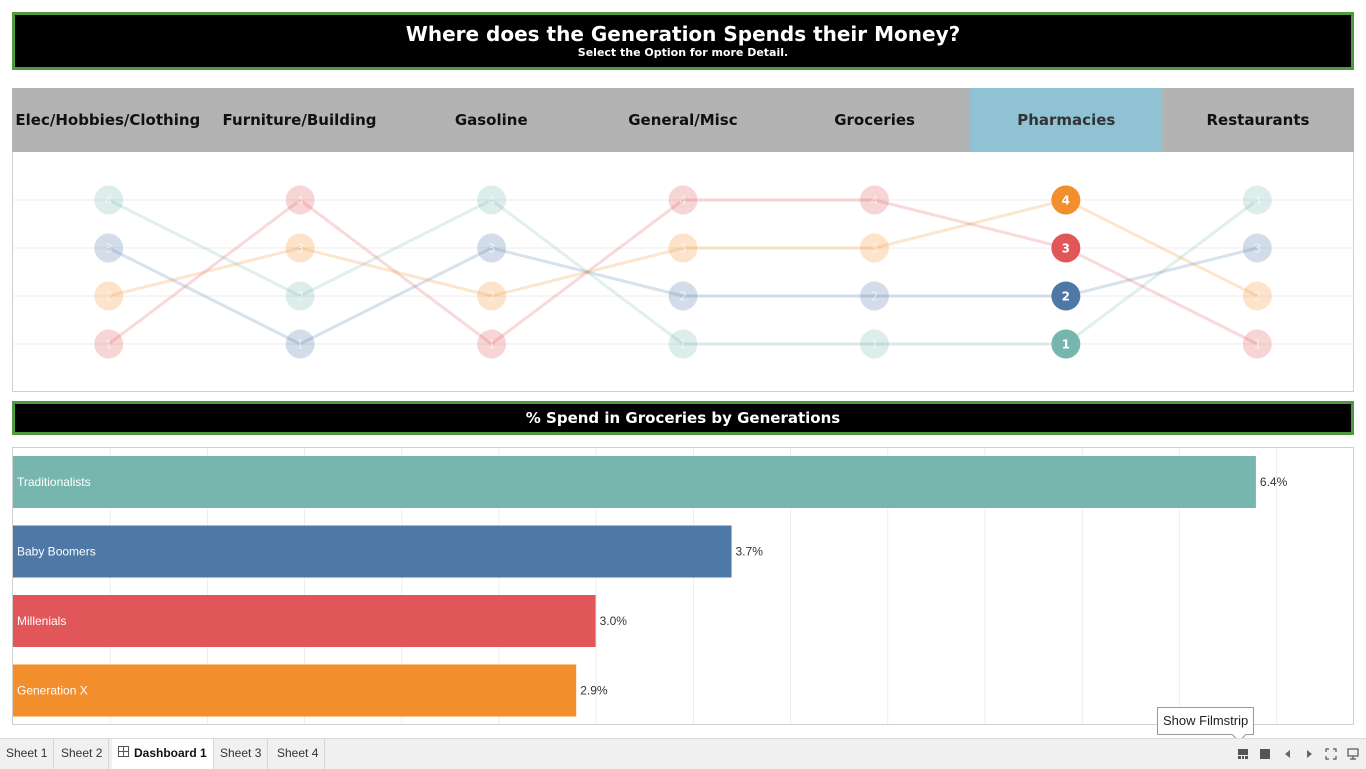 The width and height of the screenshot is (1366, 769). I want to click on category-tab-pharmacies: Pharmacies, so click(1066, 120).